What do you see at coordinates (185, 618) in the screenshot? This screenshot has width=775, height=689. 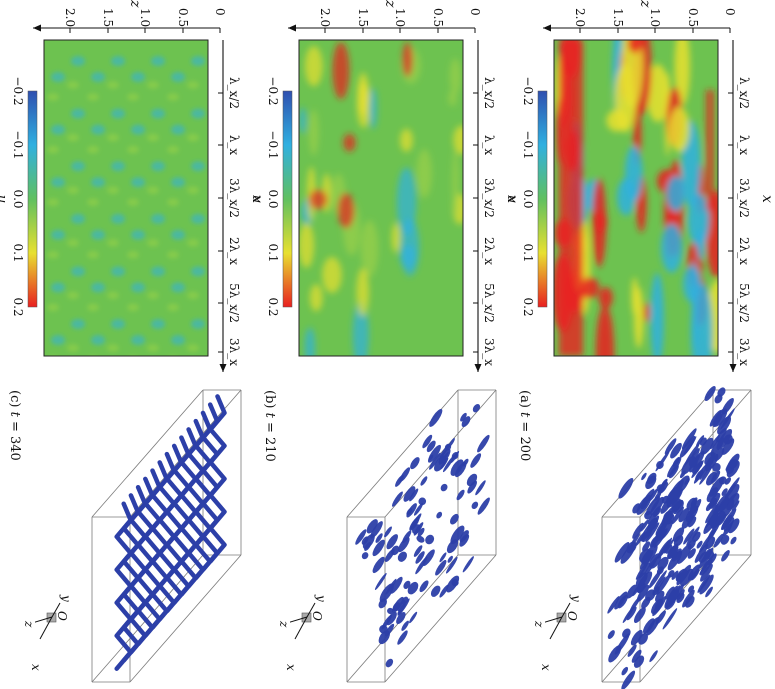 I see `box-edge` at bounding box center [185, 618].